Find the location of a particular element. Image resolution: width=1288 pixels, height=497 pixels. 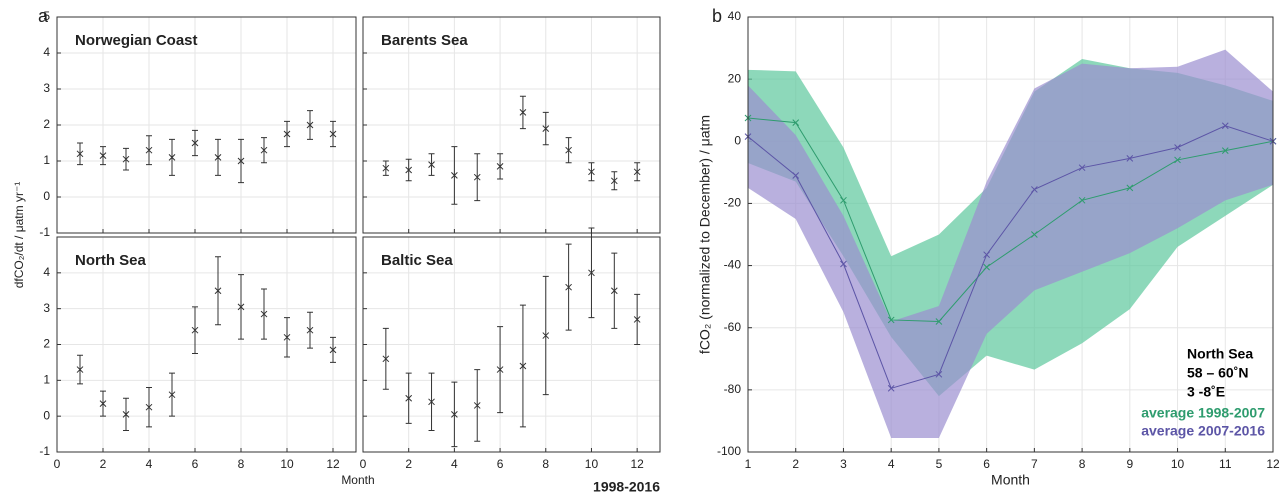

panel-label: b is located at coordinates (717, 16).